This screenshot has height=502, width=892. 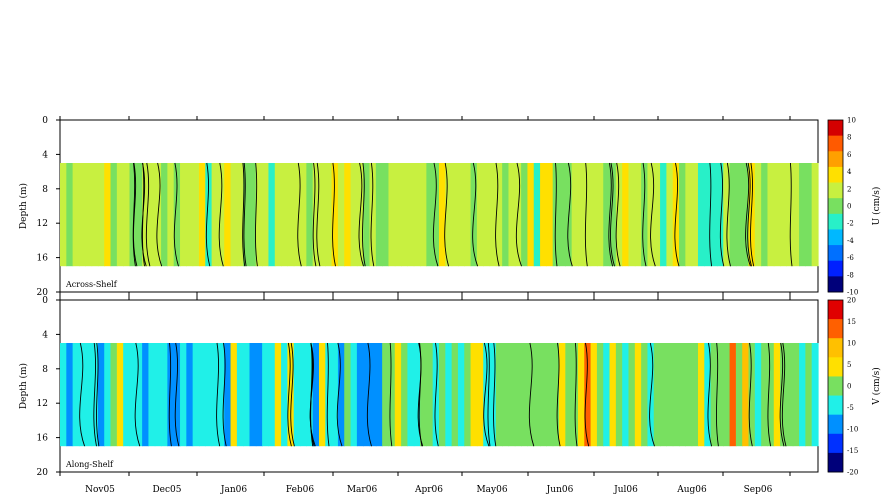 What do you see at coordinates (852, 451) in the screenshot?
I see `colorbar-tick-label: -15` at bounding box center [852, 451].